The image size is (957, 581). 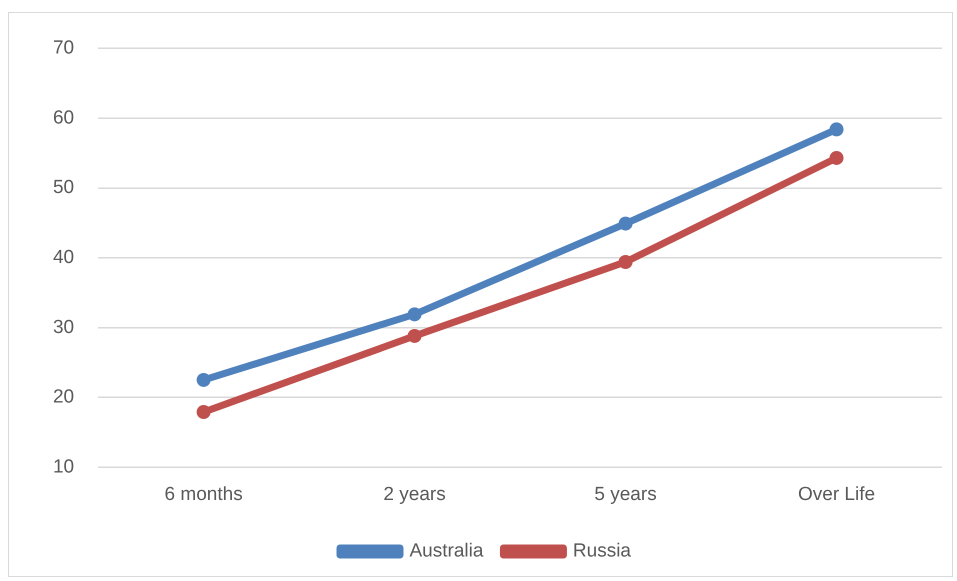 I want to click on x-tick-label: 2 years, so click(x=414, y=494).